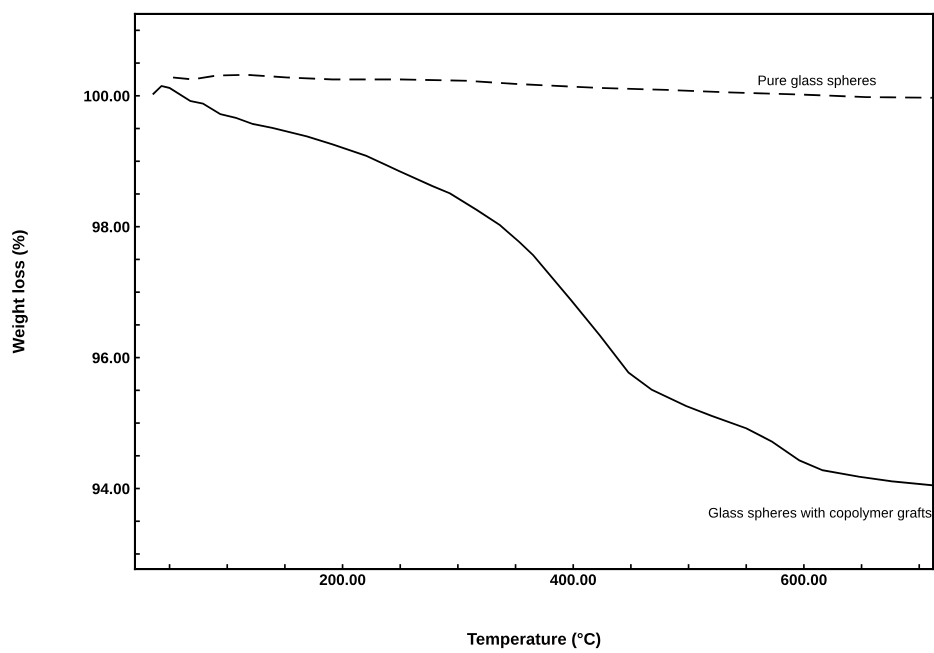  What do you see at coordinates (820, 513) in the screenshot?
I see `series-label: Glass spheres with copolymer grafts` at bounding box center [820, 513].